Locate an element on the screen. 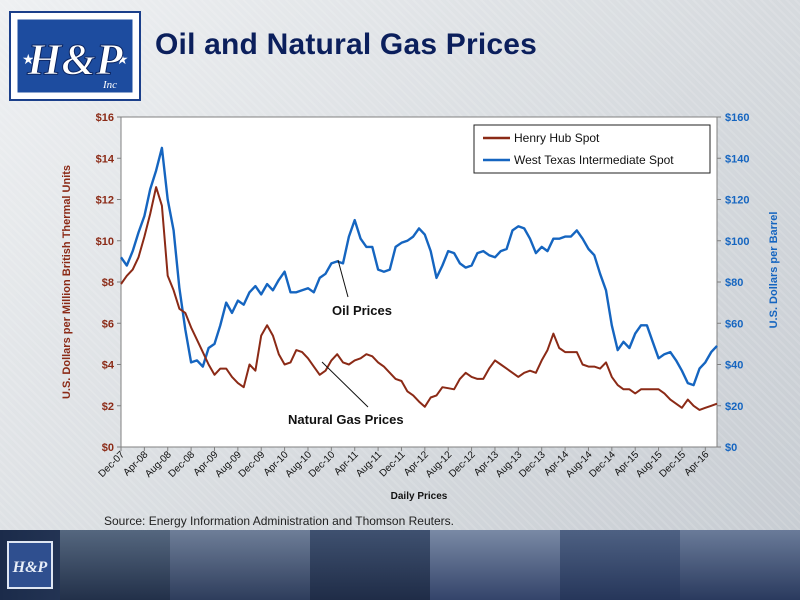  right-tick-label: $80 is located at coordinates (734, 283).